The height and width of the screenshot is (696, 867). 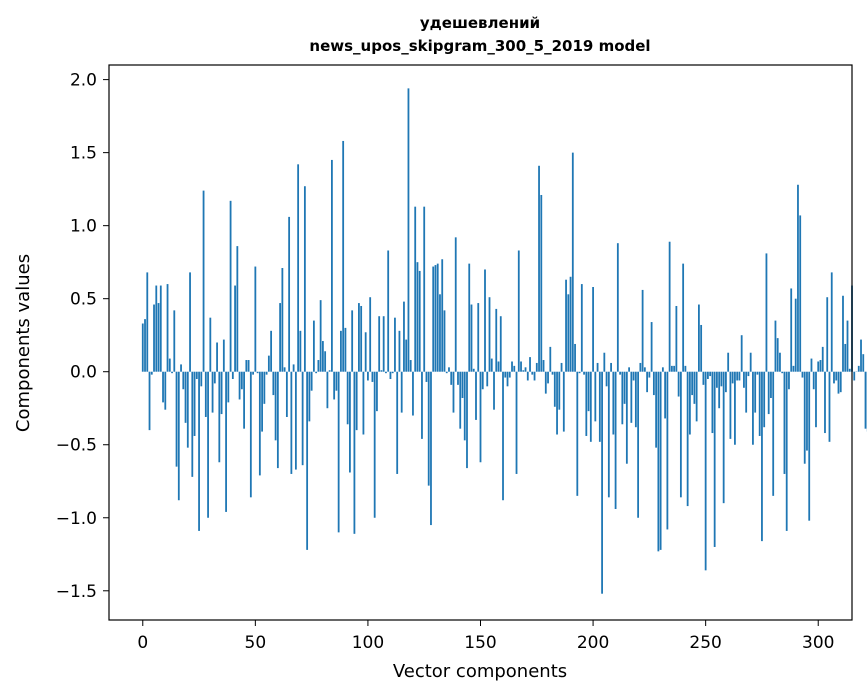 What do you see at coordinates (83, 300) in the screenshot?
I see `y-tick-label: 0.5` at bounding box center [83, 300].